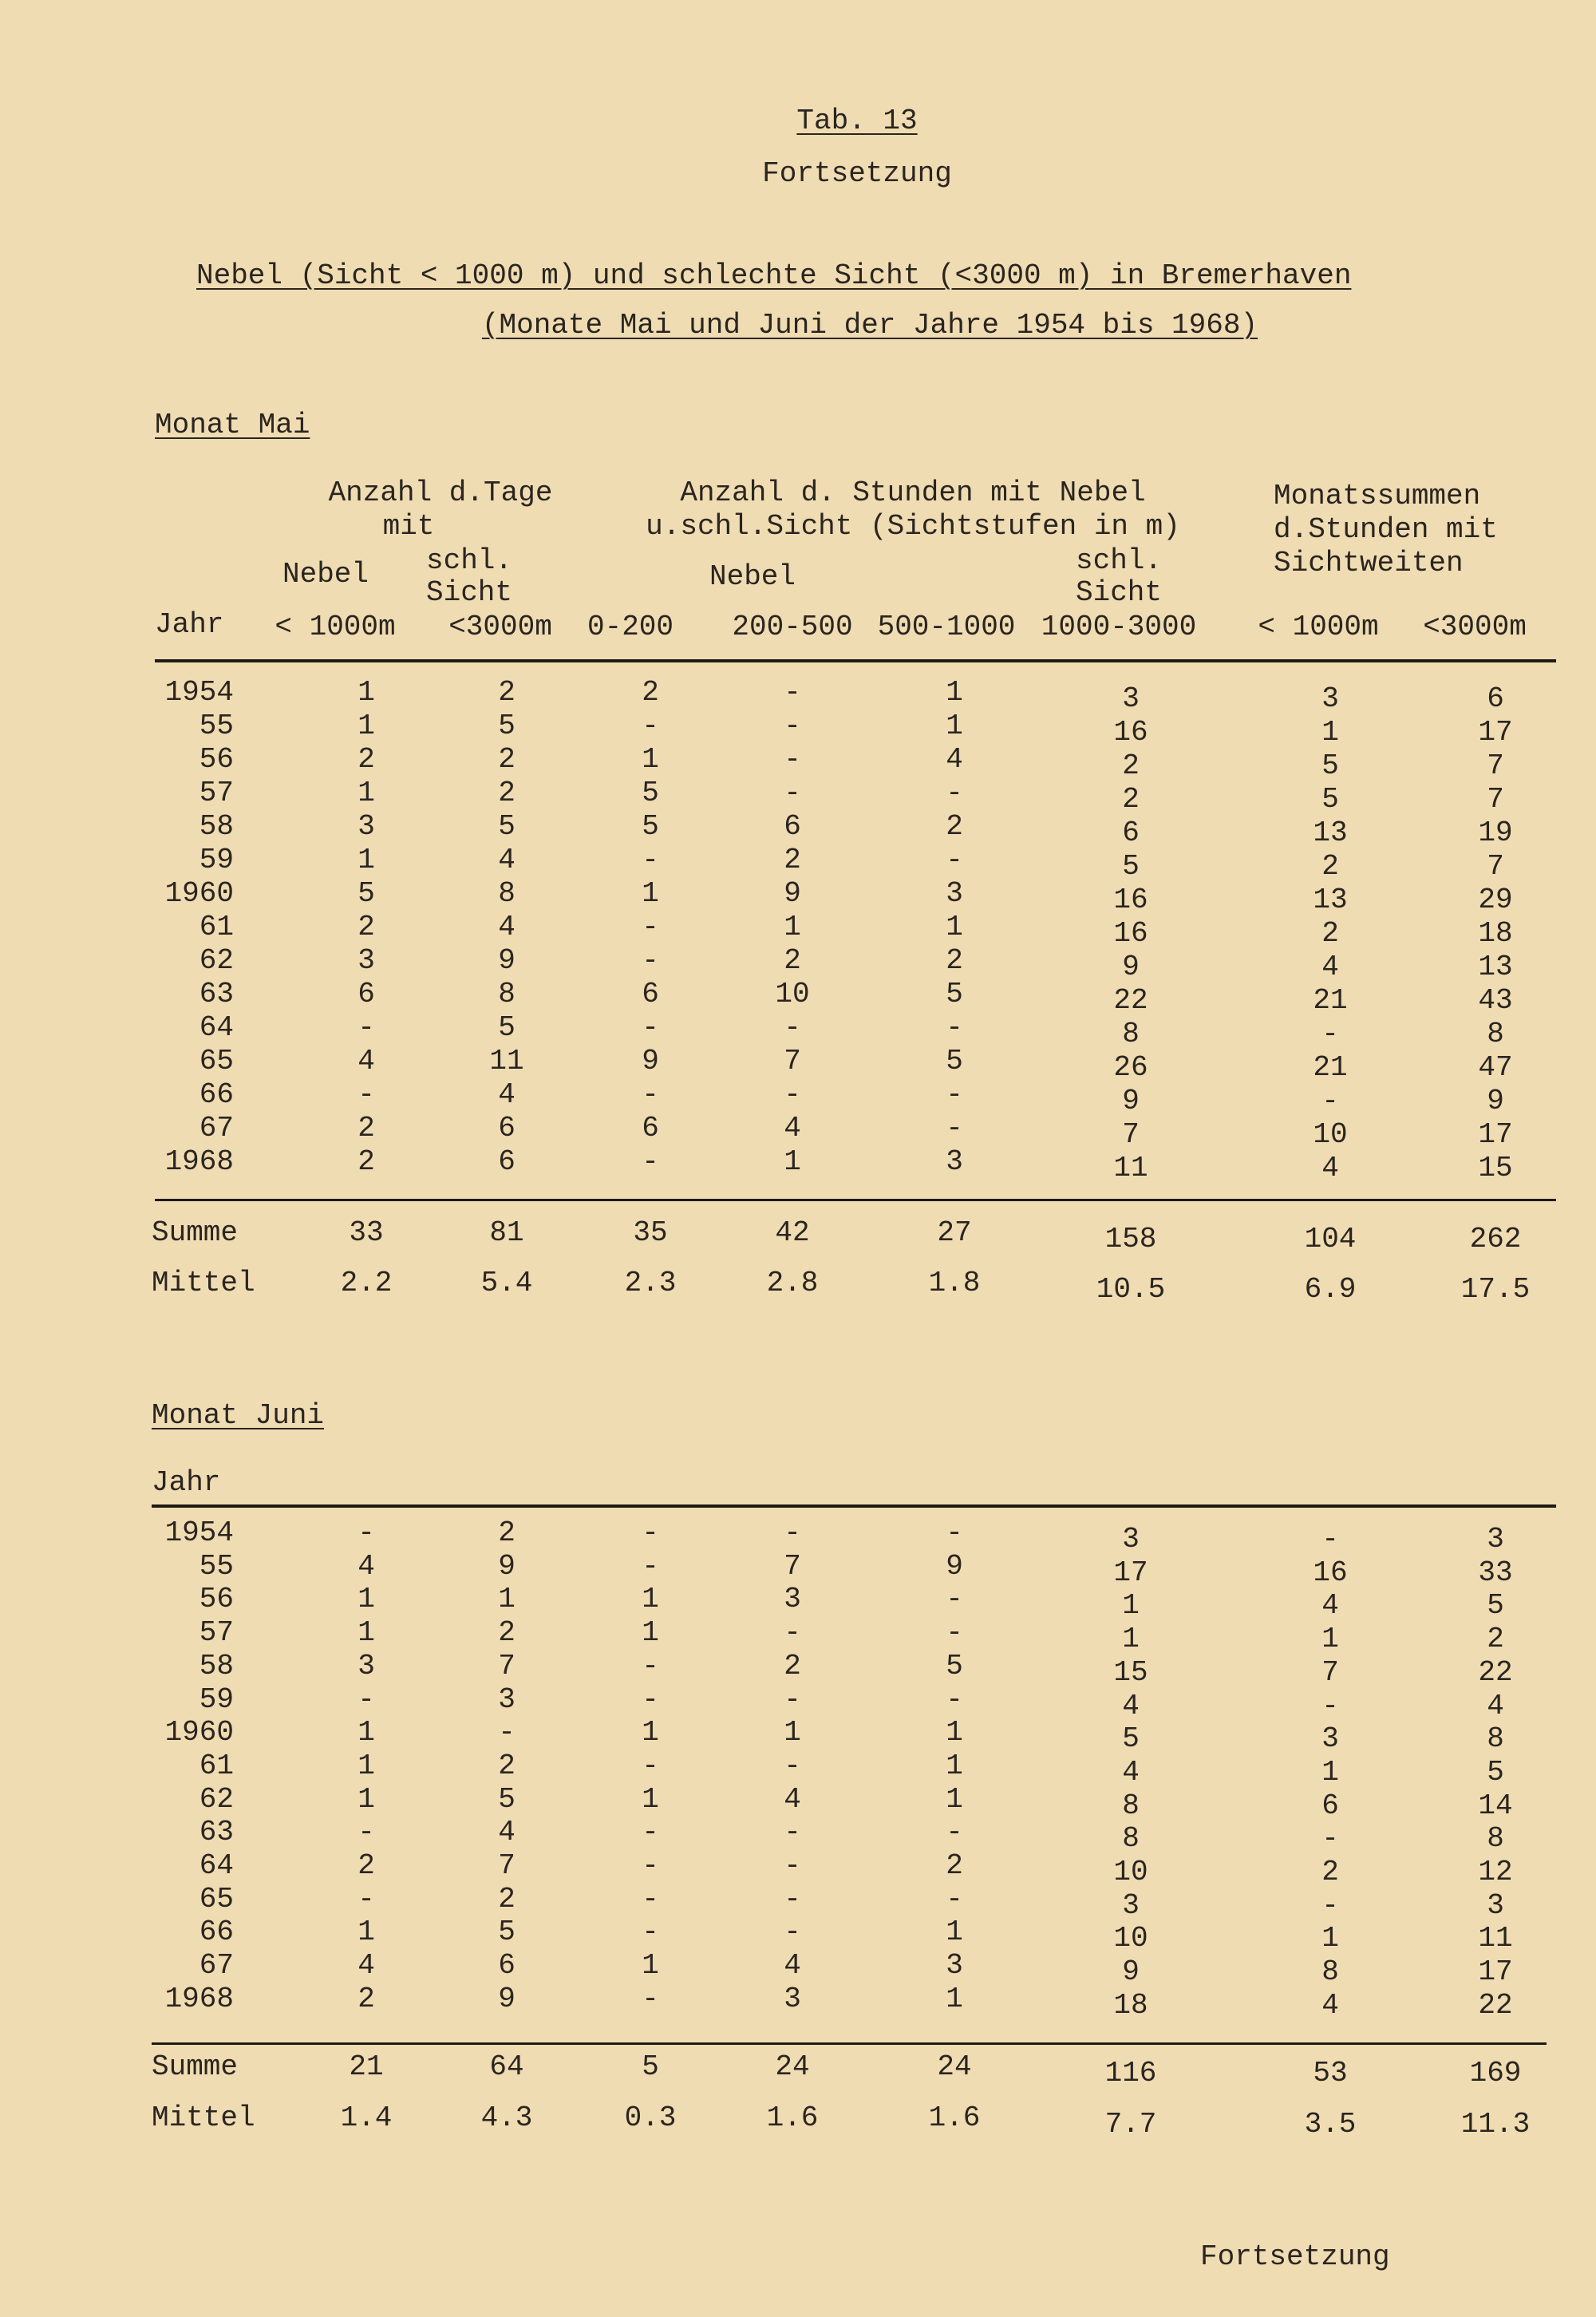  What do you see at coordinates (1495, 1872) in the screenshot?
I see `value-cell: 12` at bounding box center [1495, 1872].